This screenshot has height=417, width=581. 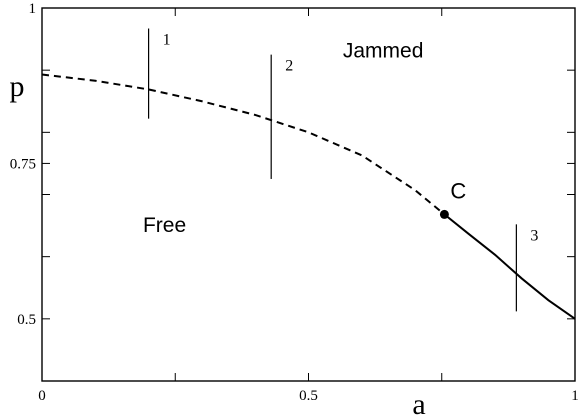 What do you see at coordinates (167, 40) in the screenshot?
I see `marker-label-1: 1` at bounding box center [167, 40].